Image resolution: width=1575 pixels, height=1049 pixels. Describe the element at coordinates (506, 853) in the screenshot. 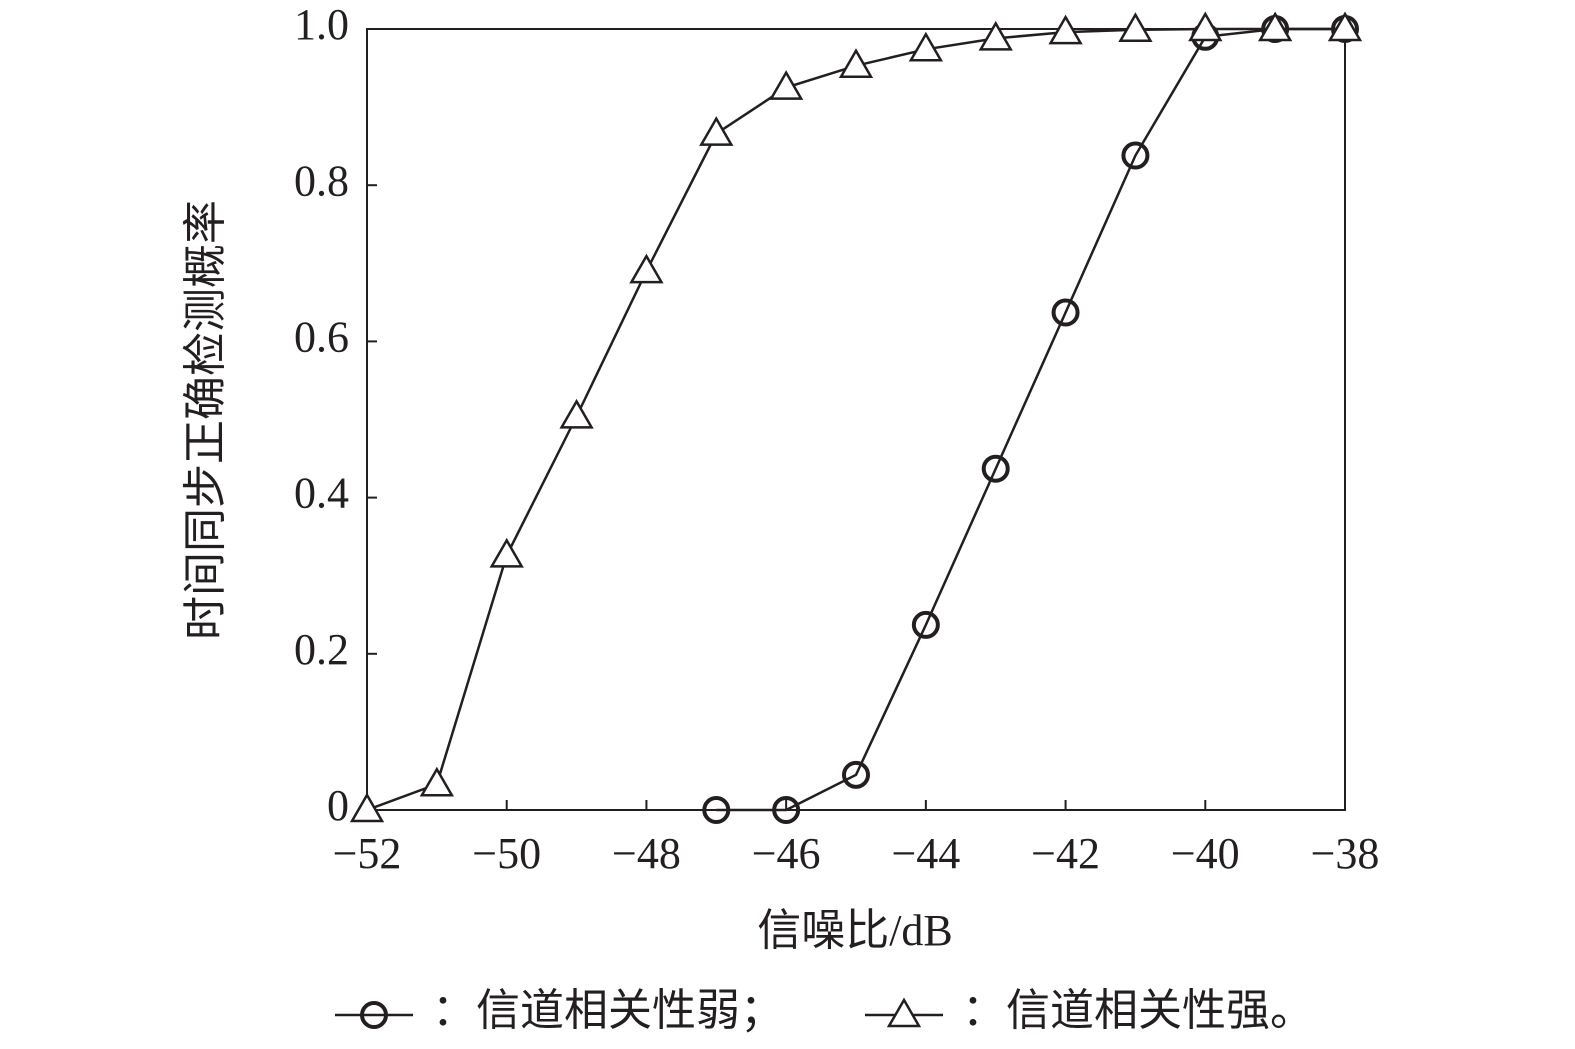

I see `x-tick-label: −50` at that location.